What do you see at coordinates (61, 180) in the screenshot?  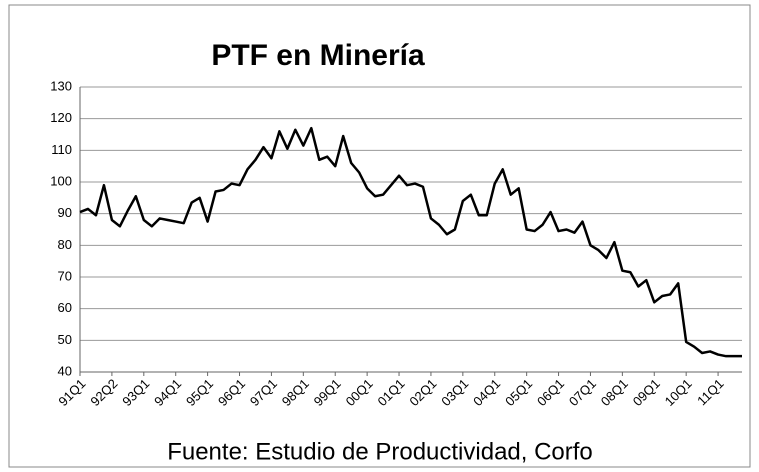 I see `y-tick-label: 100` at bounding box center [61, 180].